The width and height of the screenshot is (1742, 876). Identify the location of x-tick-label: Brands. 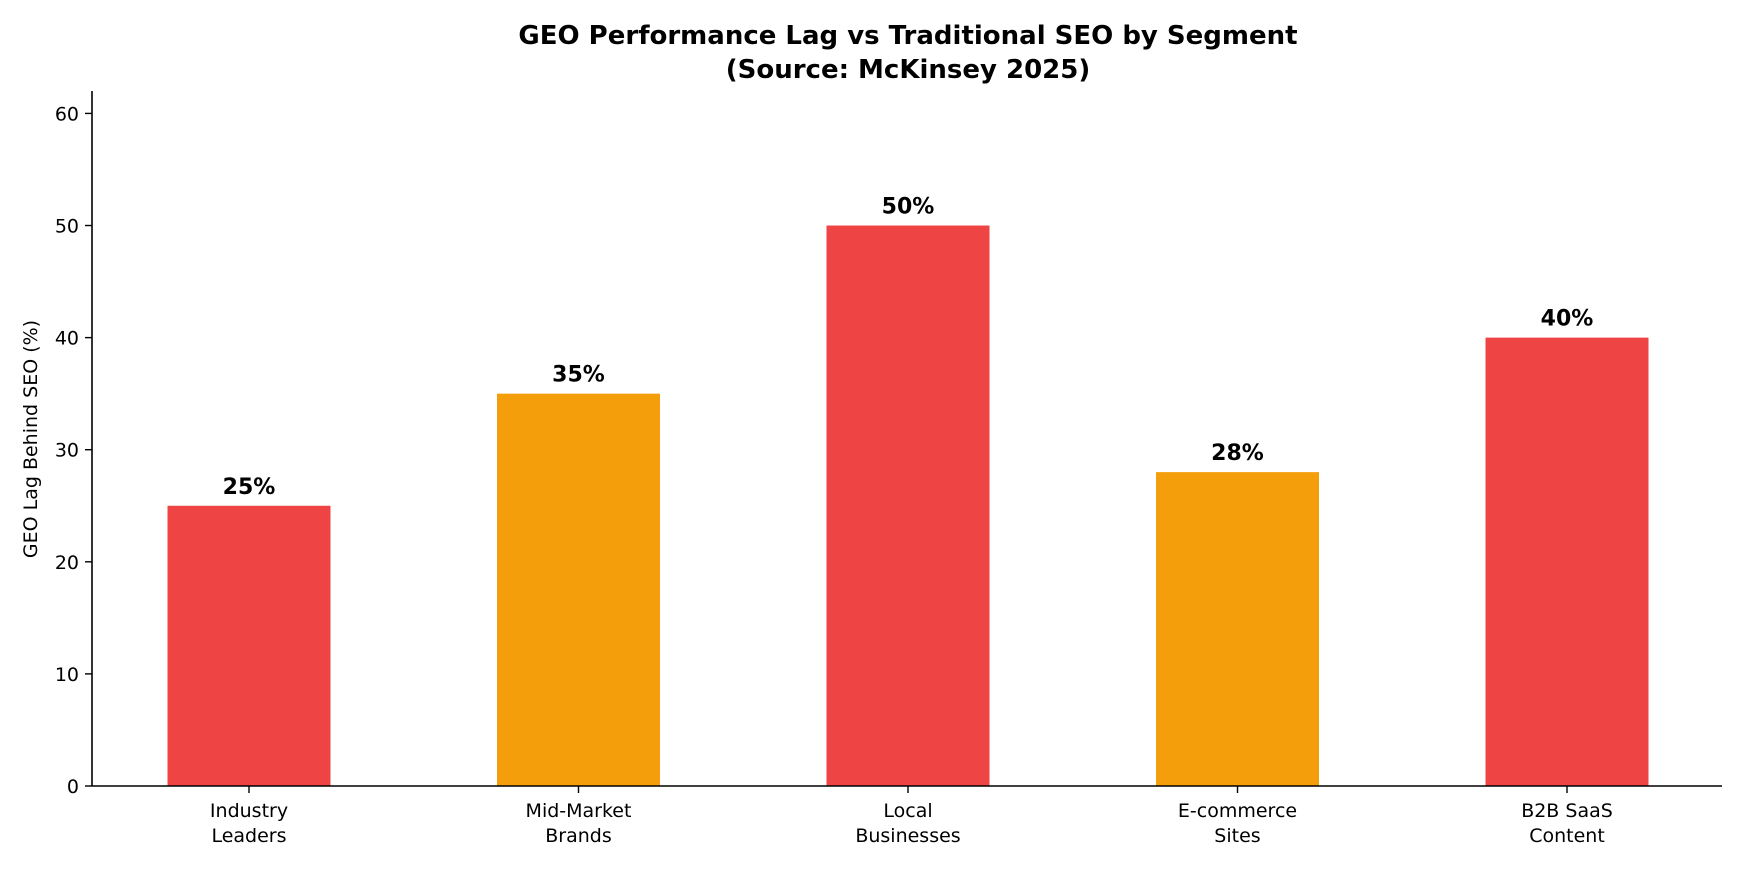
(578, 836).